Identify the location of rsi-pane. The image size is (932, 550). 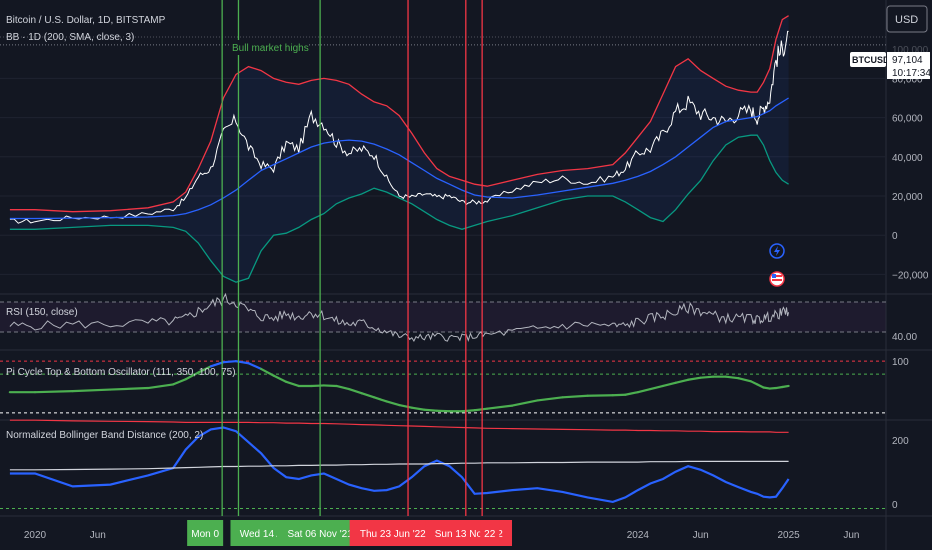
(443, 317).